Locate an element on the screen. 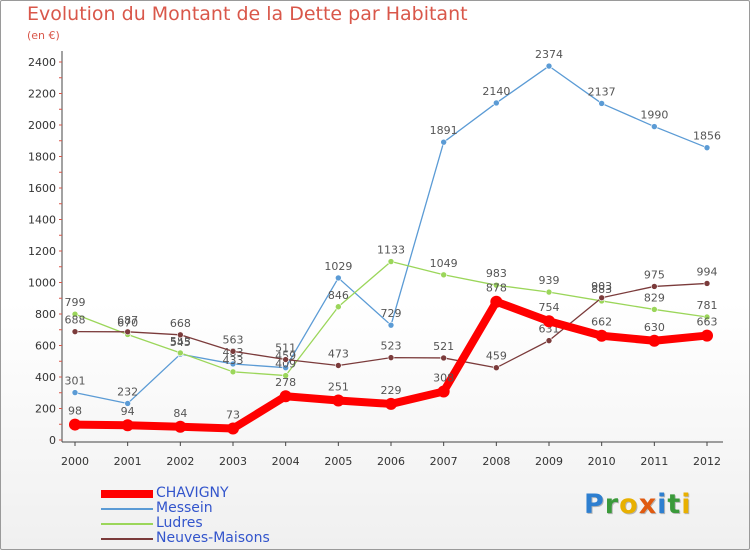 The image size is (750, 550). data-label: 668 is located at coordinates (180, 323).